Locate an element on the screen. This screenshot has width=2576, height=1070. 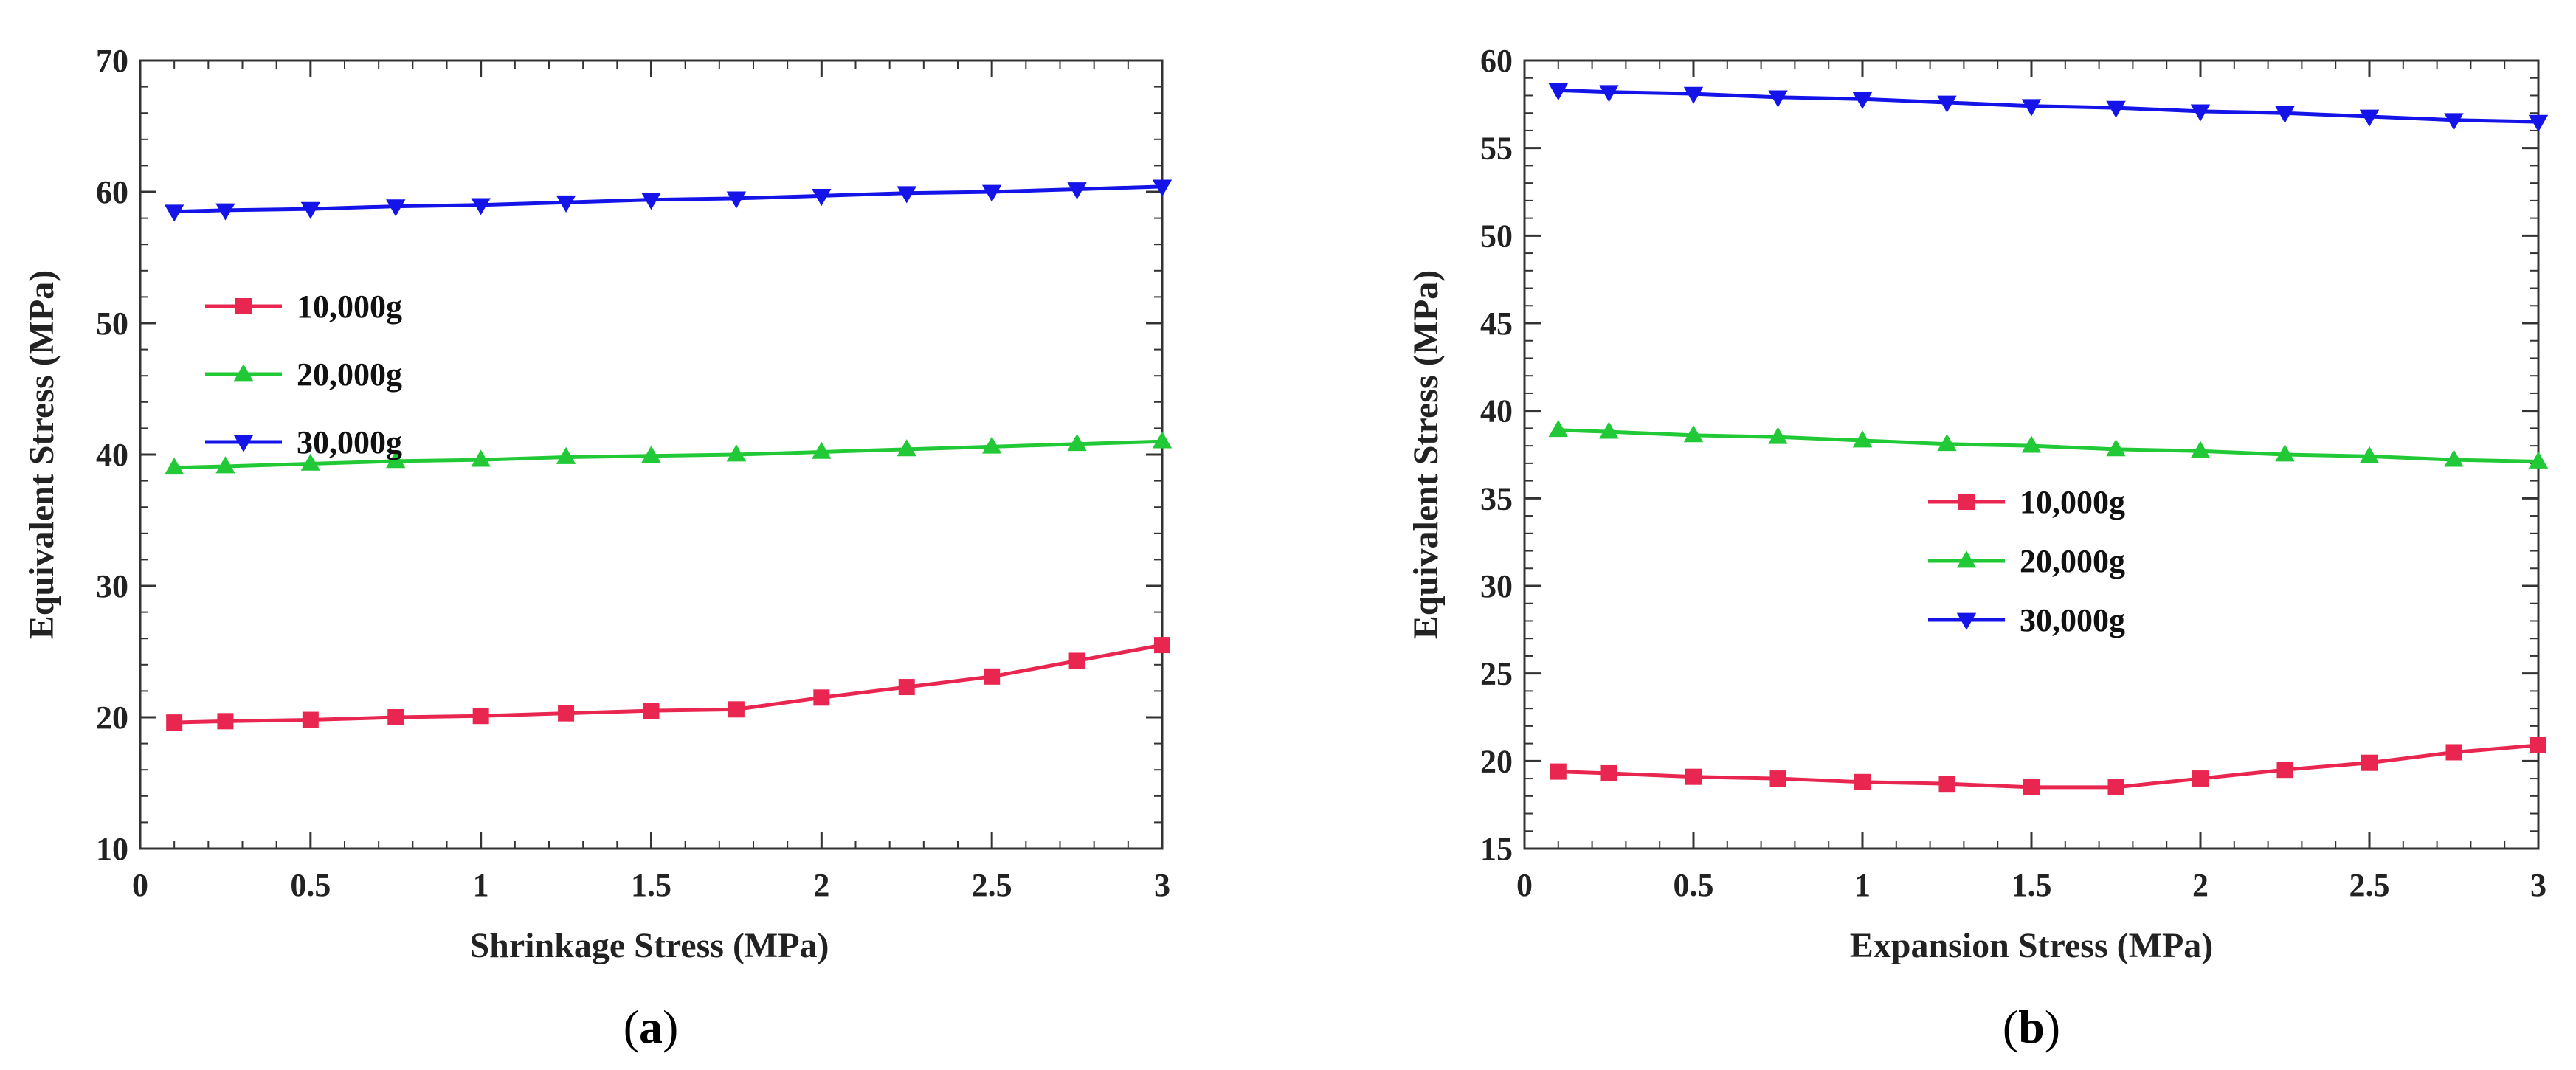
y-tick-label: 10 is located at coordinates (112, 849).